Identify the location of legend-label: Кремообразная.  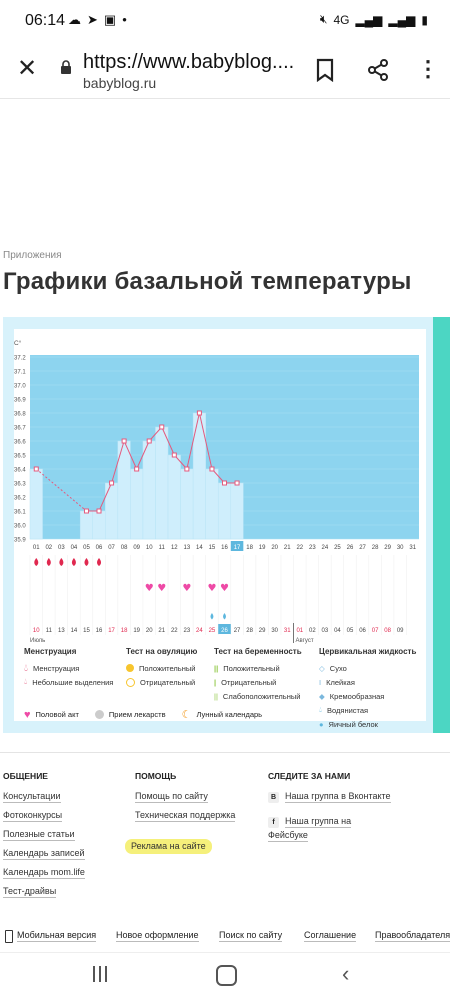
(357, 696).